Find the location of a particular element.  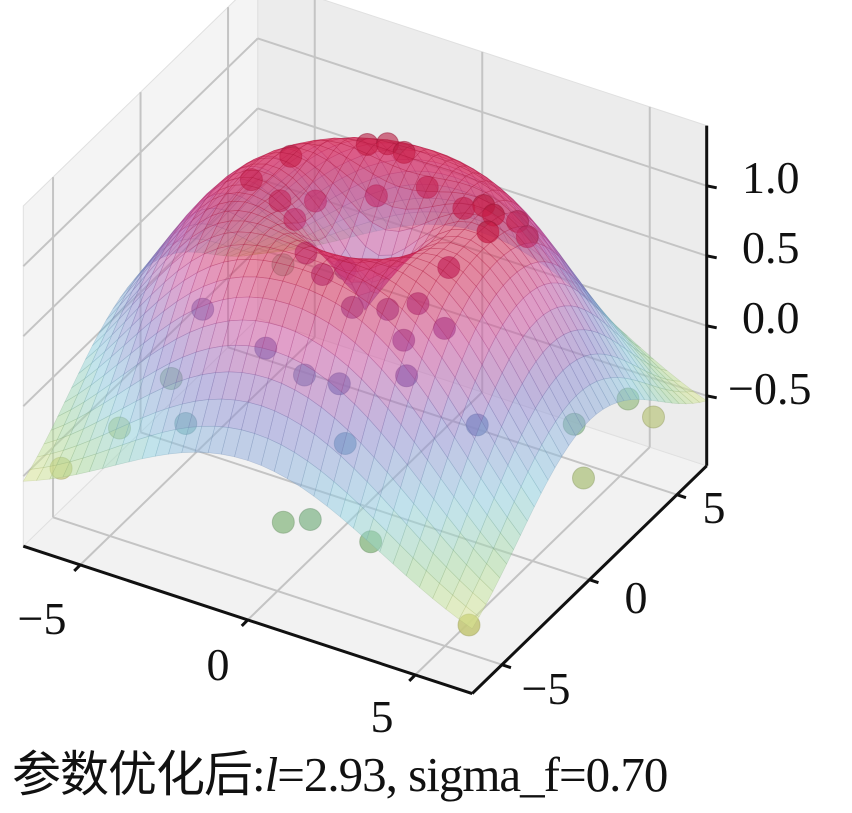

z-tick-label: 1.0 is located at coordinates (771, 177).